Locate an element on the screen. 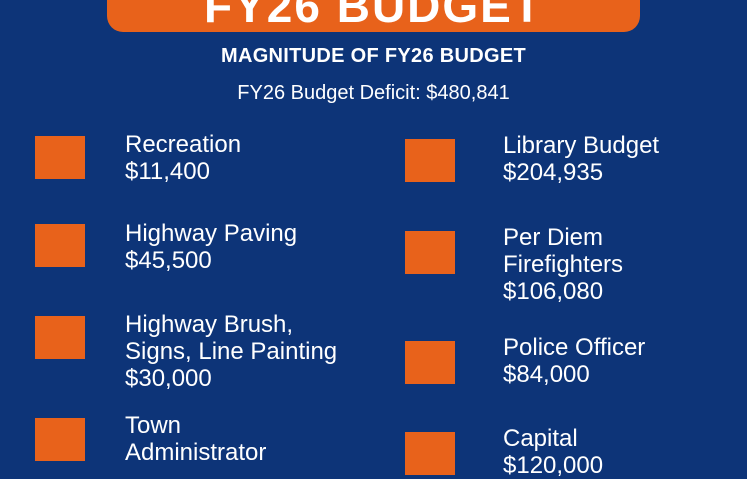  item-amount: $84,000 is located at coordinates (546, 374).